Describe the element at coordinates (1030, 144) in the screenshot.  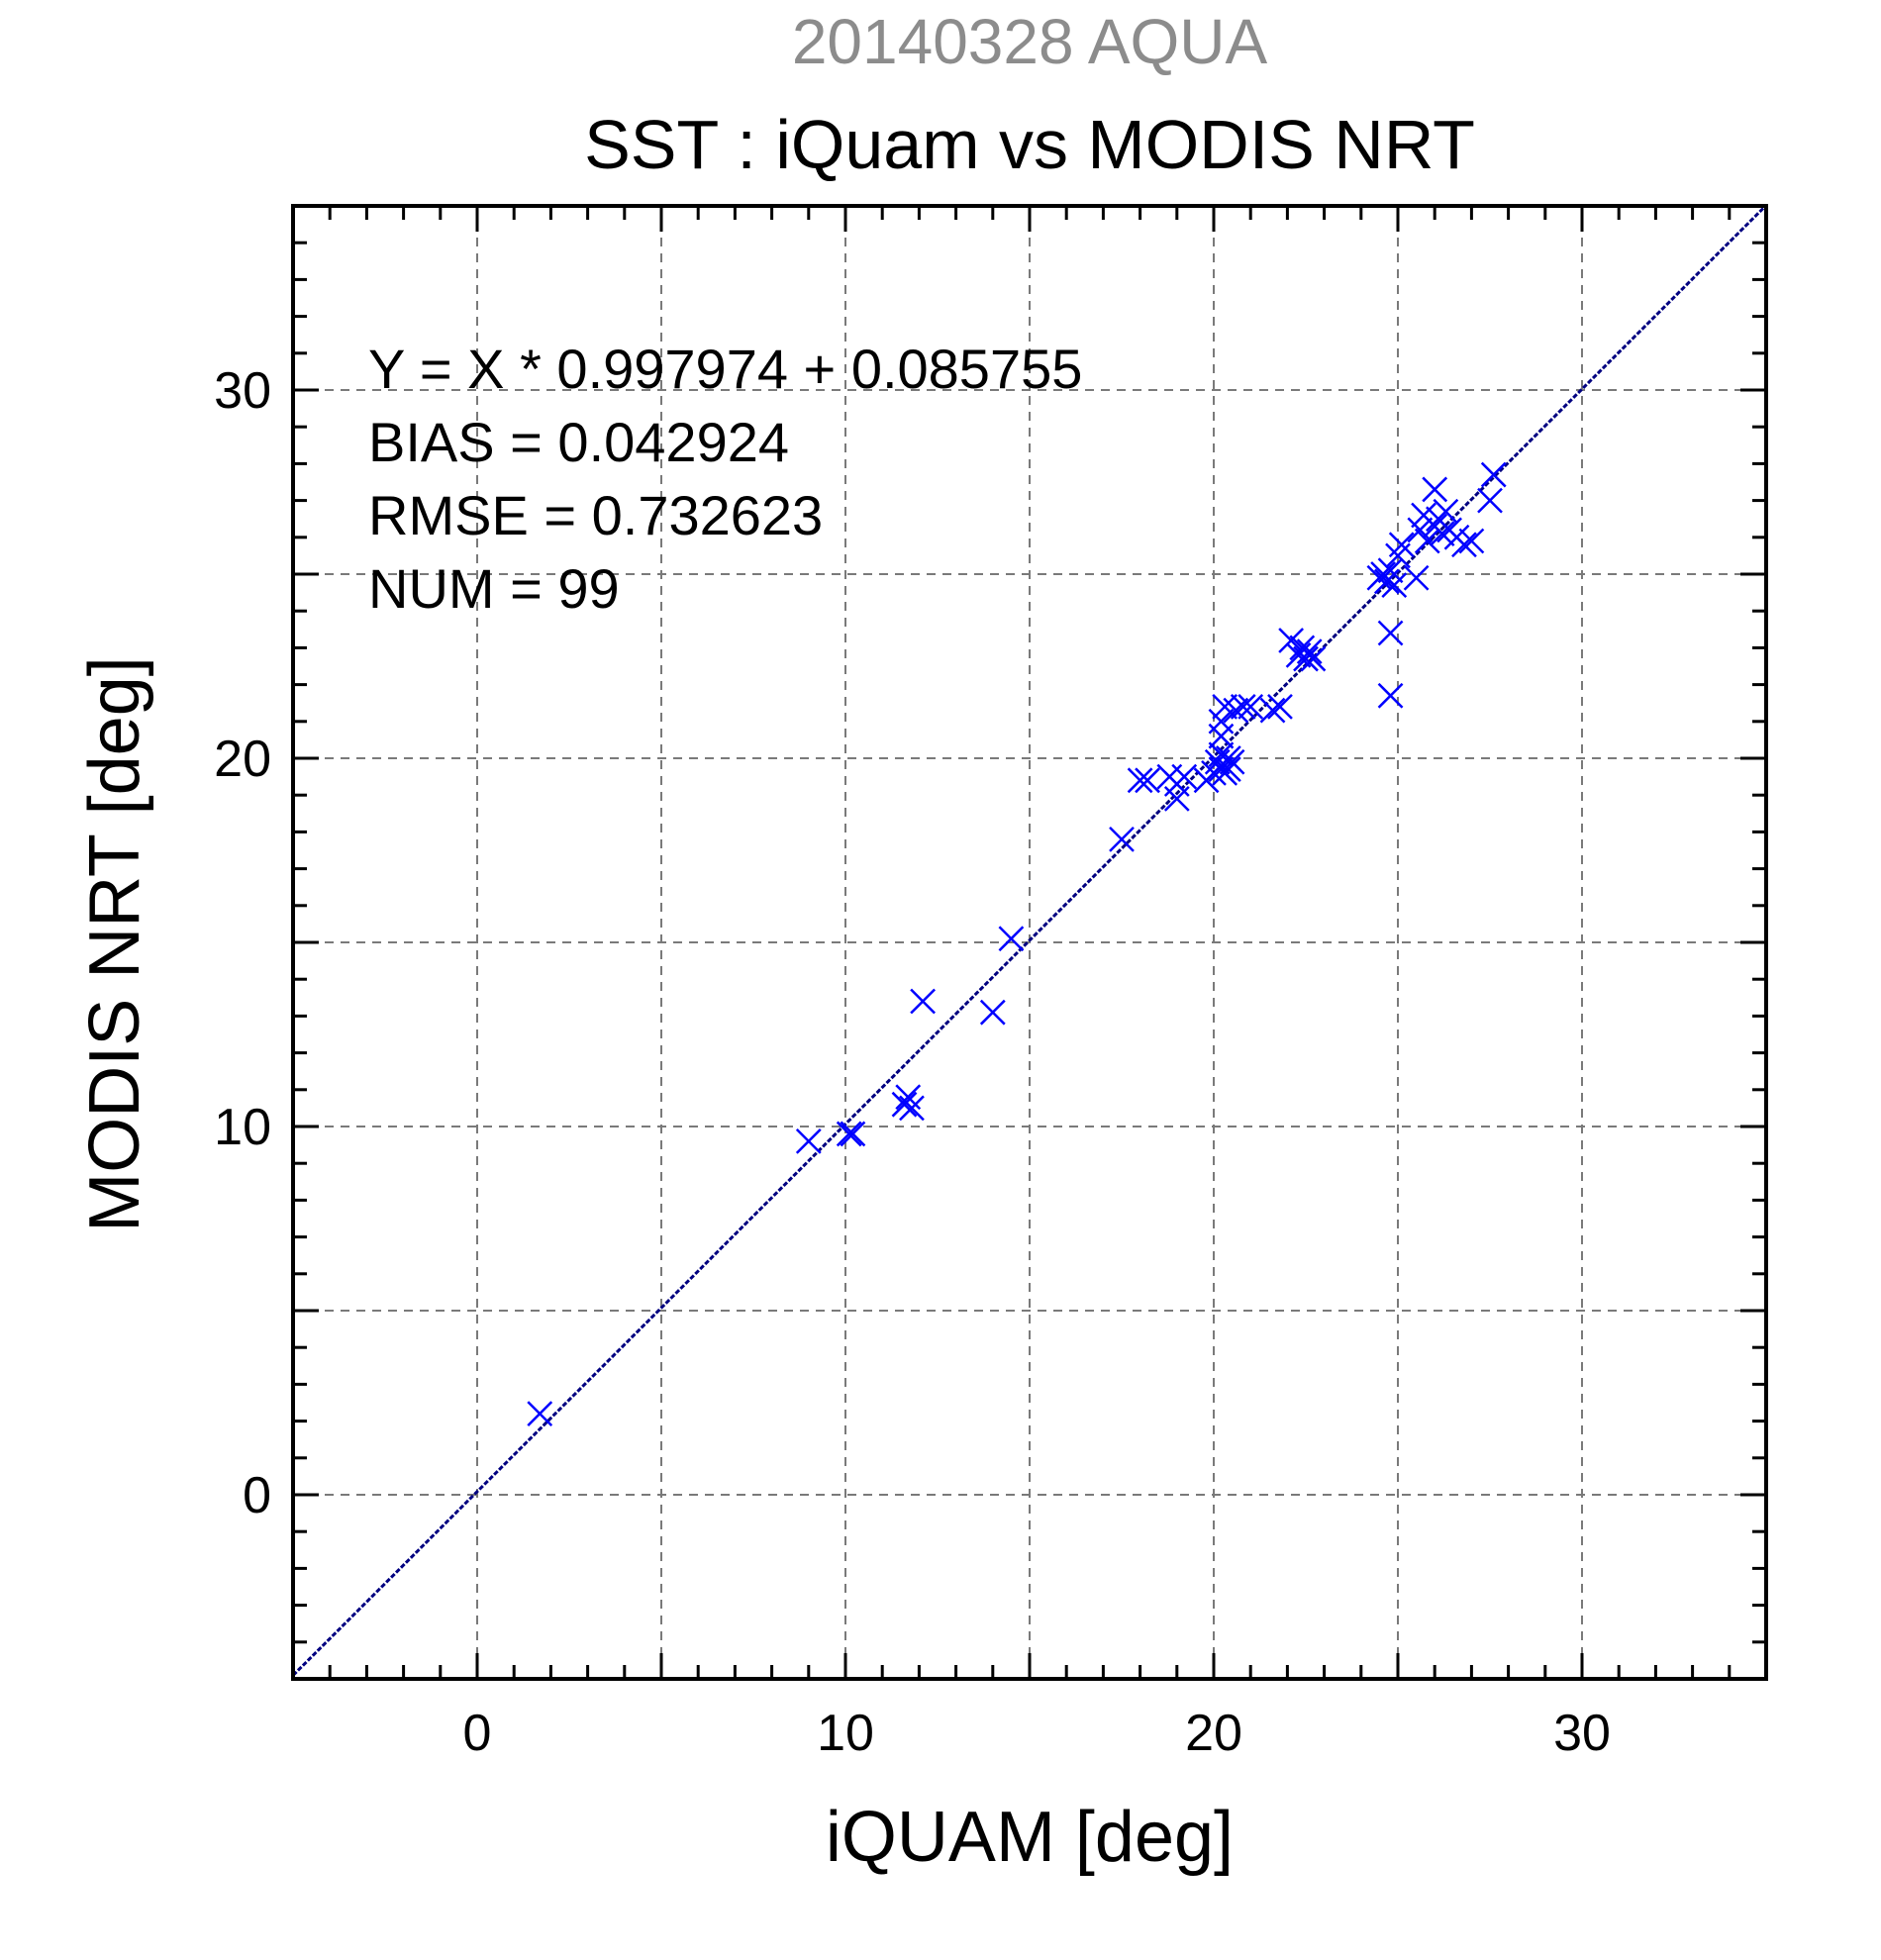
I see `chart-title: SST : iQuam vs MODIS NRT` at that location.